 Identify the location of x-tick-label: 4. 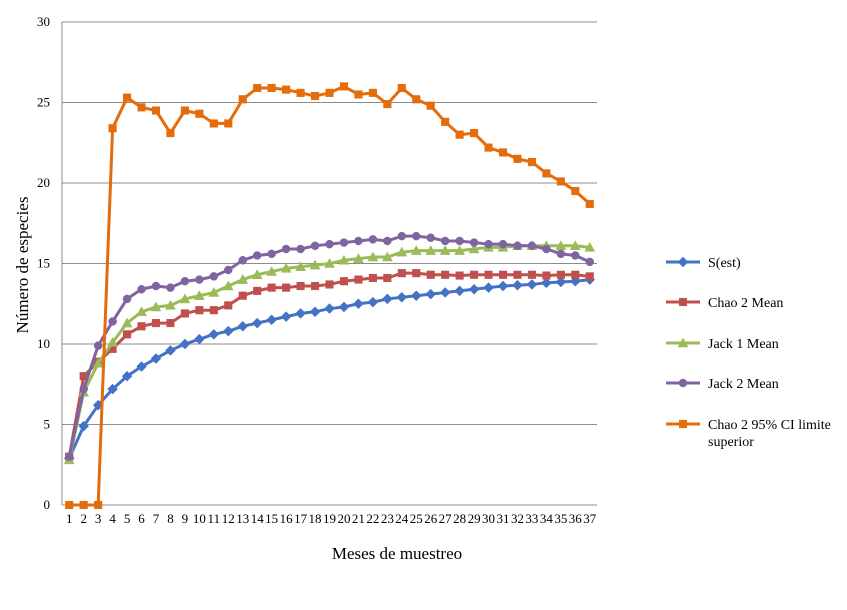
(112, 518).